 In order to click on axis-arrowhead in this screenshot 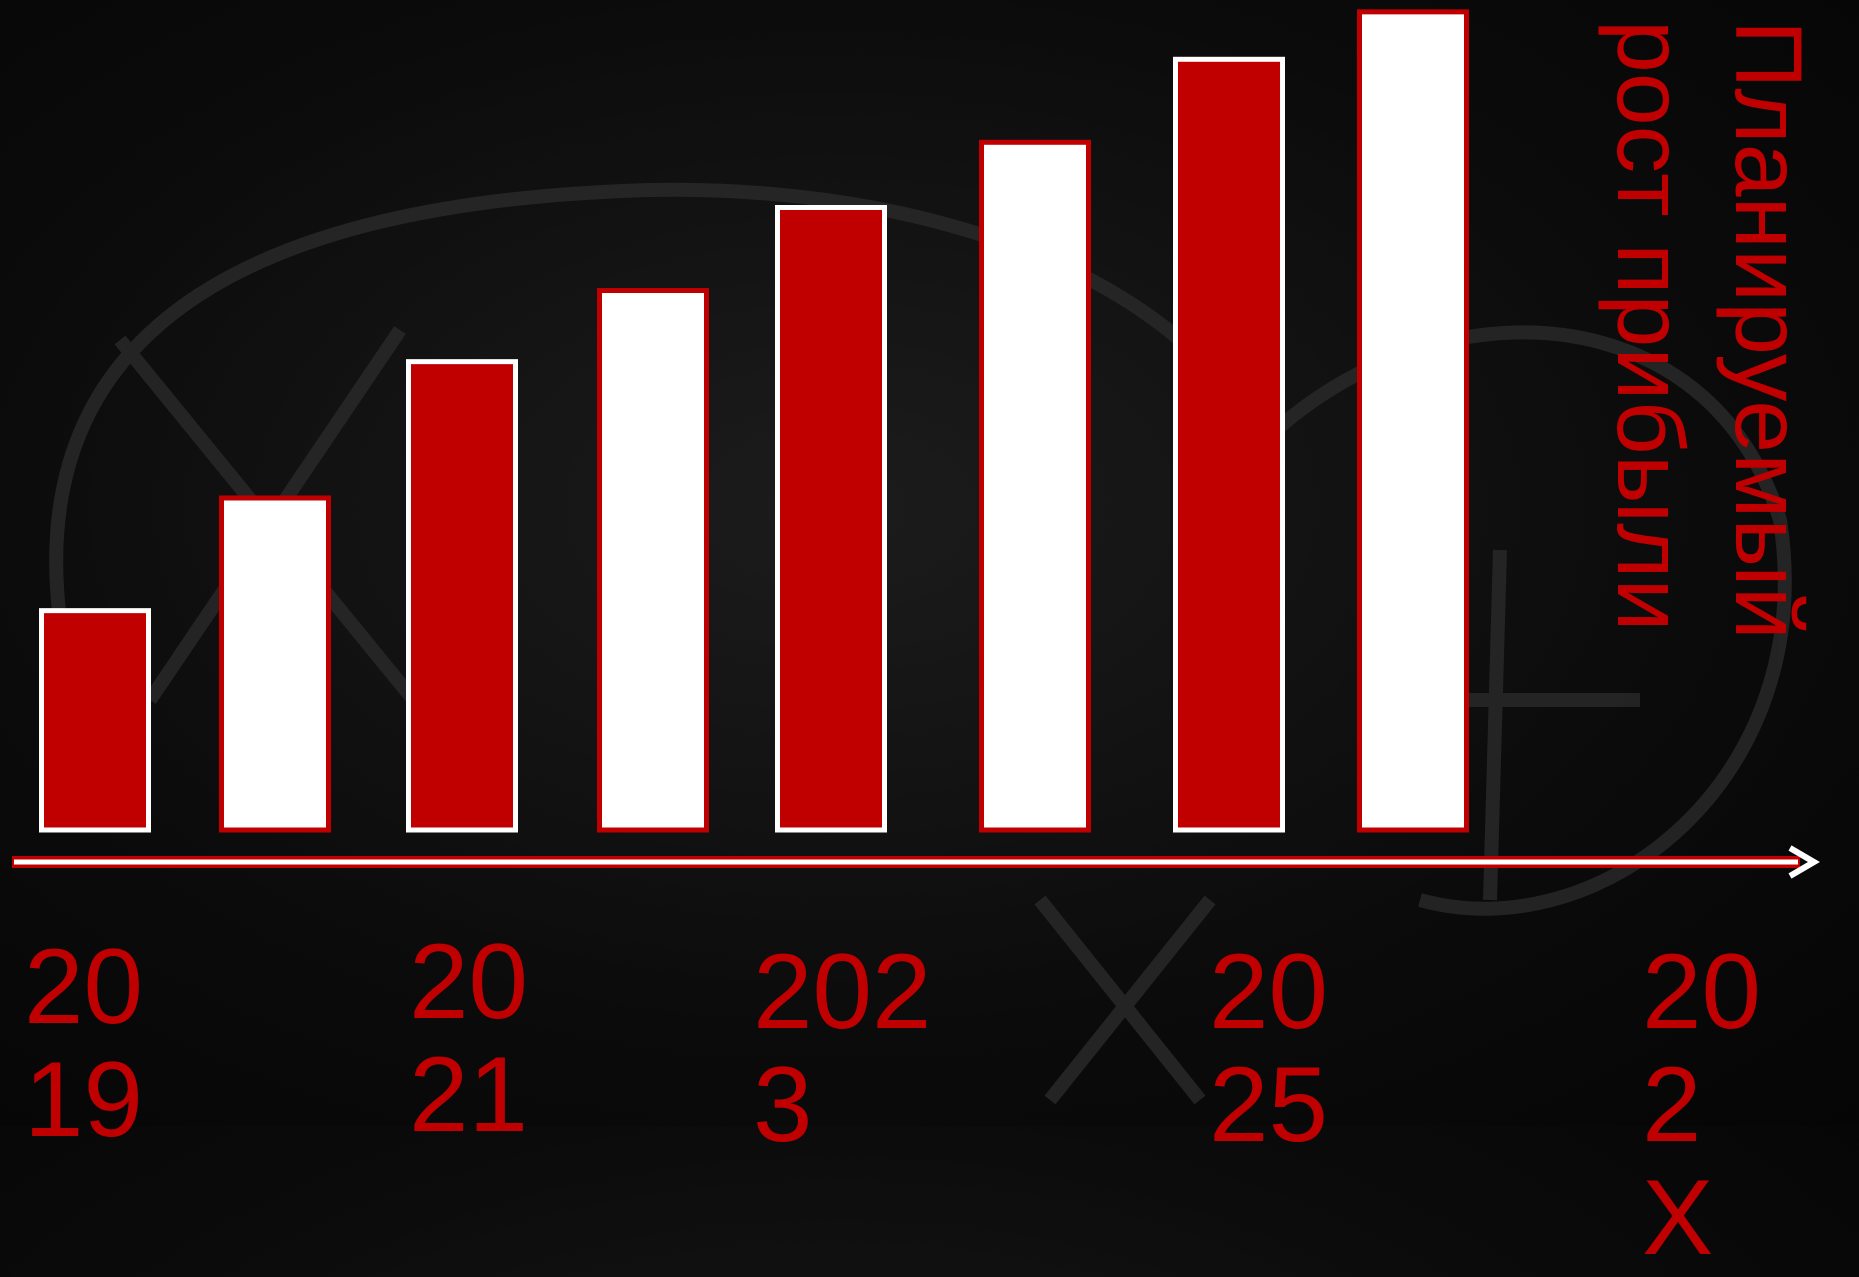, I will do `click(1804, 862)`.